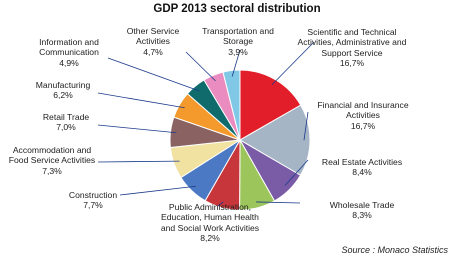 The height and width of the screenshot is (263, 474). Describe the element at coordinates (237, 9) in the screenshot. I see `chart-title: GDP 2013 sectoral distribution` at that location.